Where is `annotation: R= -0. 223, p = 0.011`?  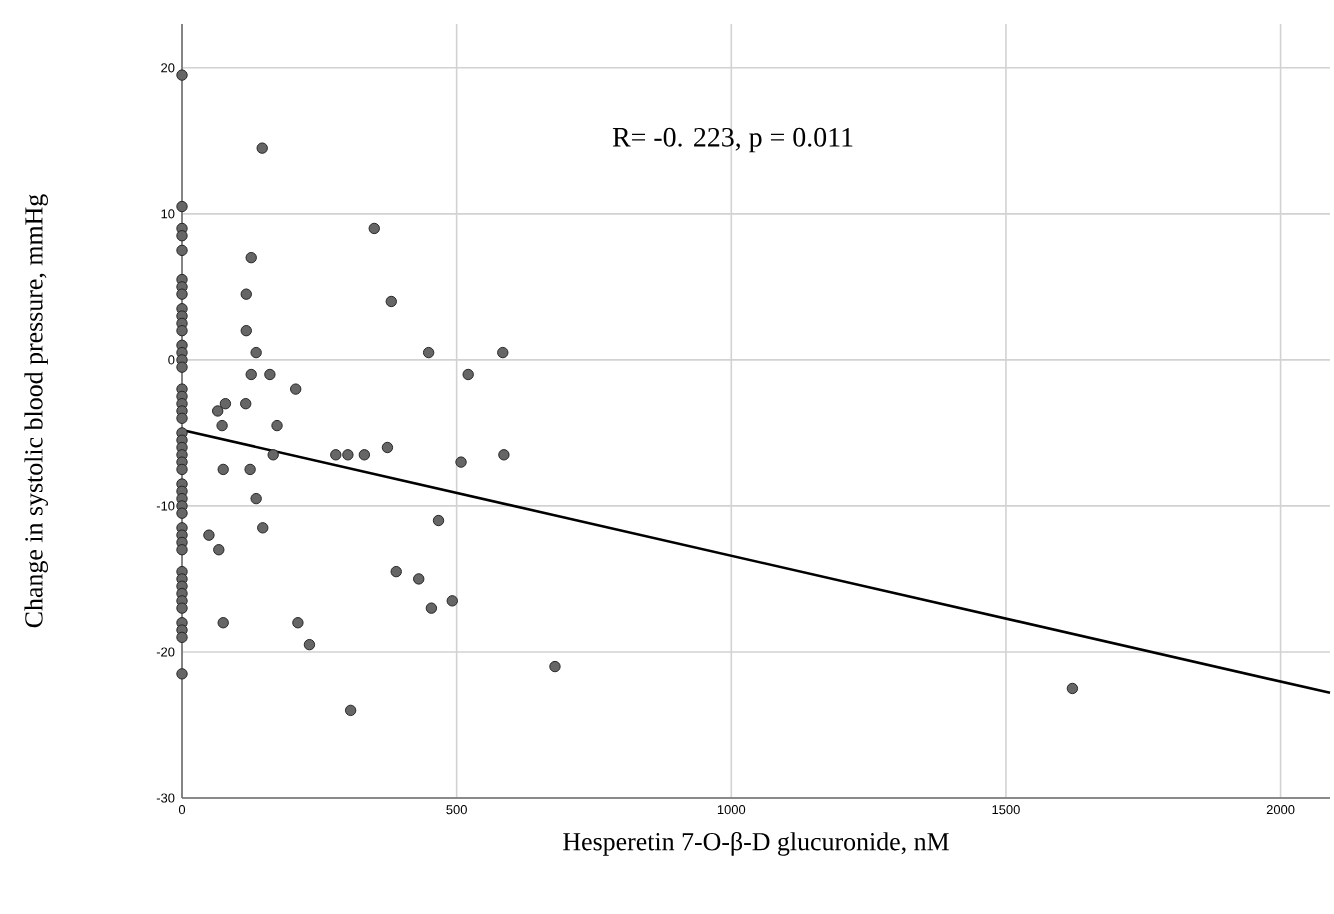 annotation: R= -0. 223, p = 0.011 is located at coordinates (732, 140).